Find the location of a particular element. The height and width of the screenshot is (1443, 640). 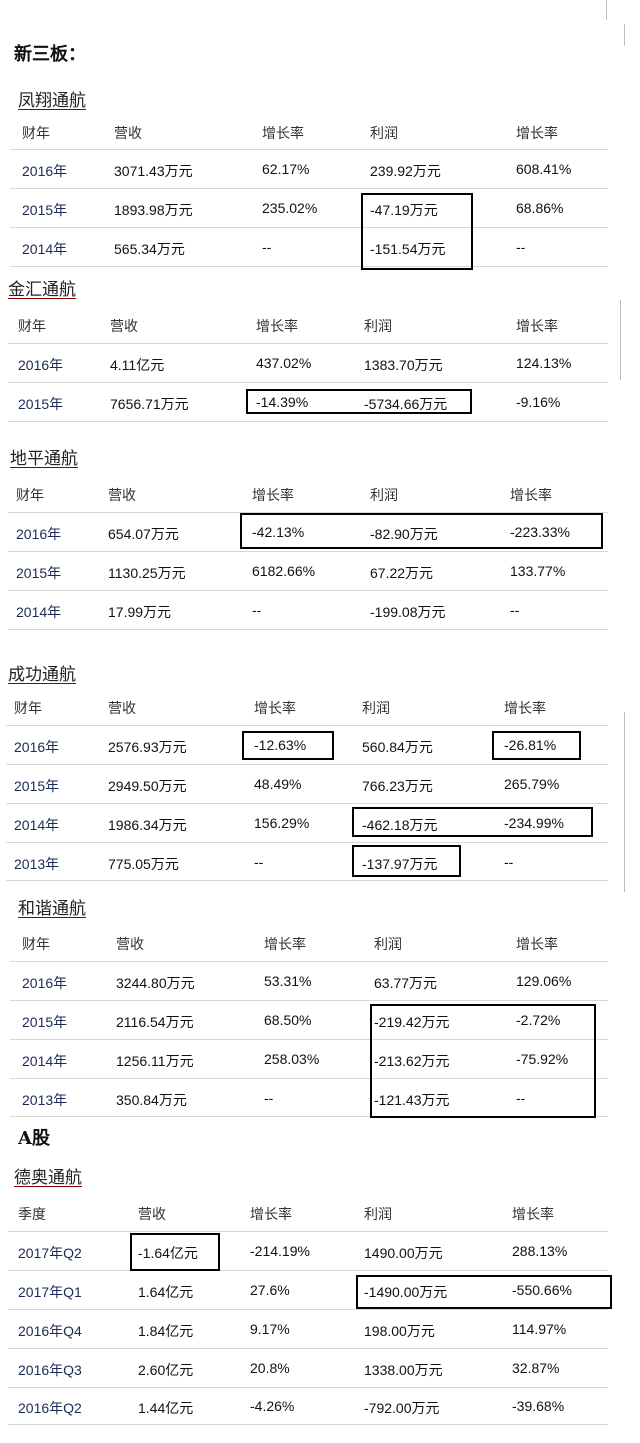

table-cell: -199.08万元 is located at coordinates (408, 612).